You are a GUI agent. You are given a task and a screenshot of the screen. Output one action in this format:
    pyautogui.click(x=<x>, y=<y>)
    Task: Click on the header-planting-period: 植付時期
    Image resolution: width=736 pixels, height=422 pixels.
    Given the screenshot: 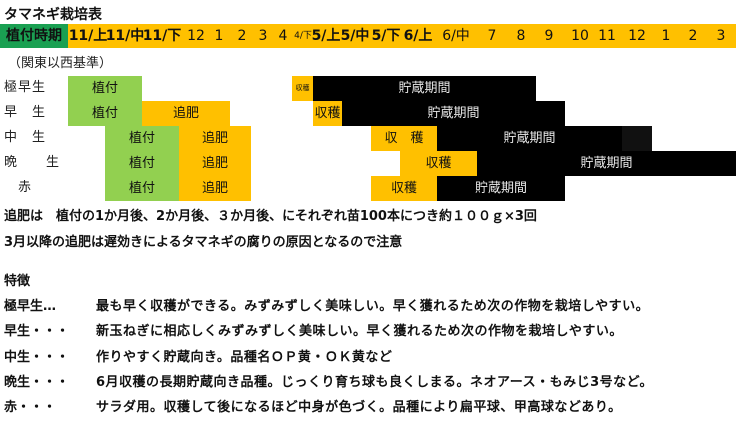 What is the action you would take?
    pyautogui.click(x=34, y=36)
    